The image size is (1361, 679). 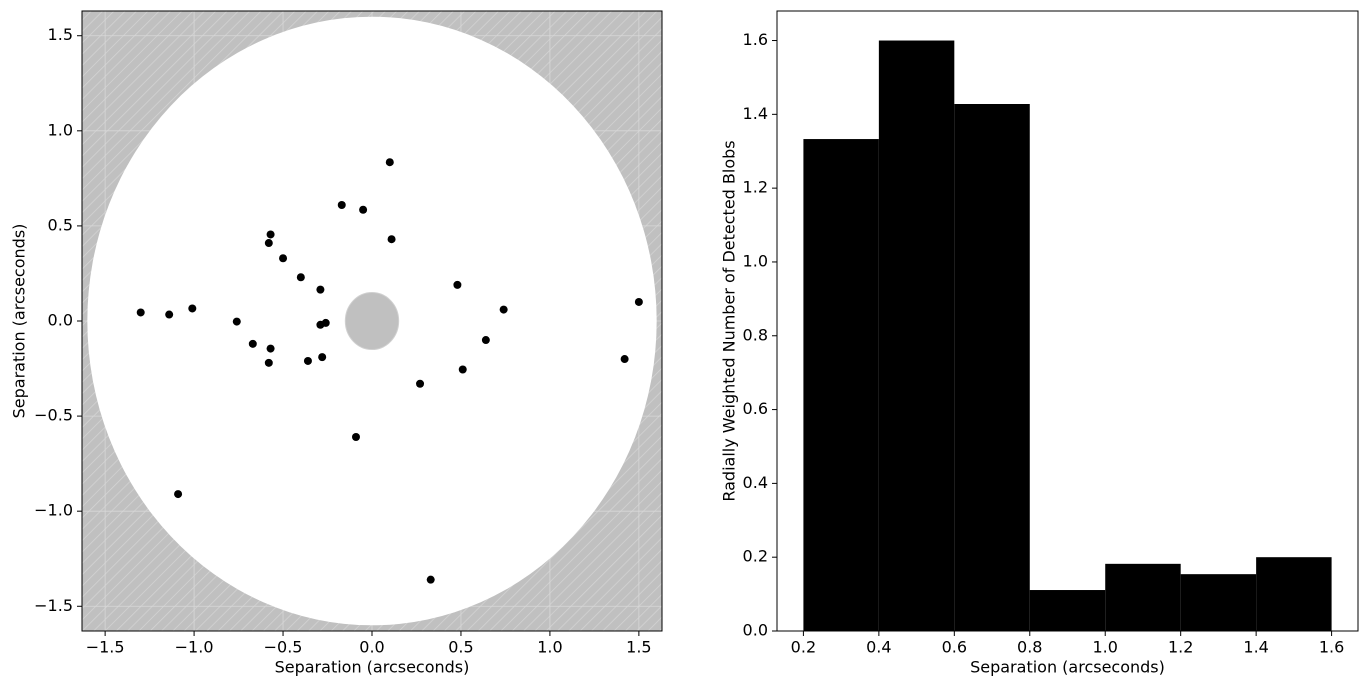 What do you see at coordinates (371, 647) in the screenshot?
I see `x-tick-label: 0.0` at bounding box center [371, 647].